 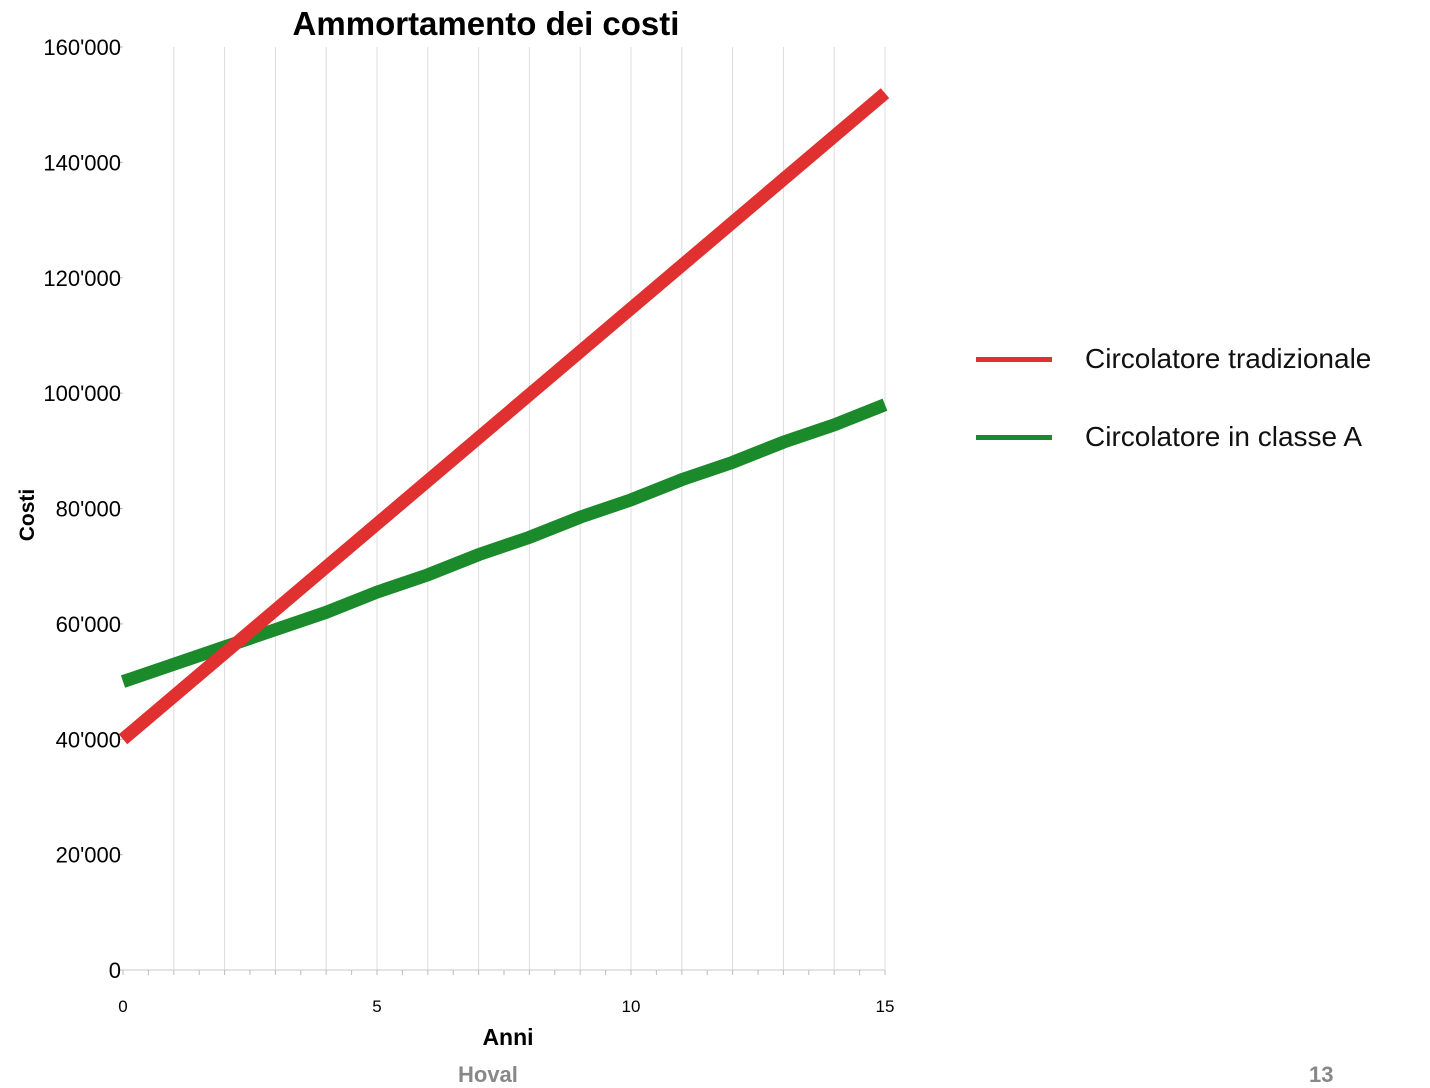 What do you see at coordinates (1321, 1074) in the screenshot?
I see `page-number: 13` at bounding box center [1321, 1074].